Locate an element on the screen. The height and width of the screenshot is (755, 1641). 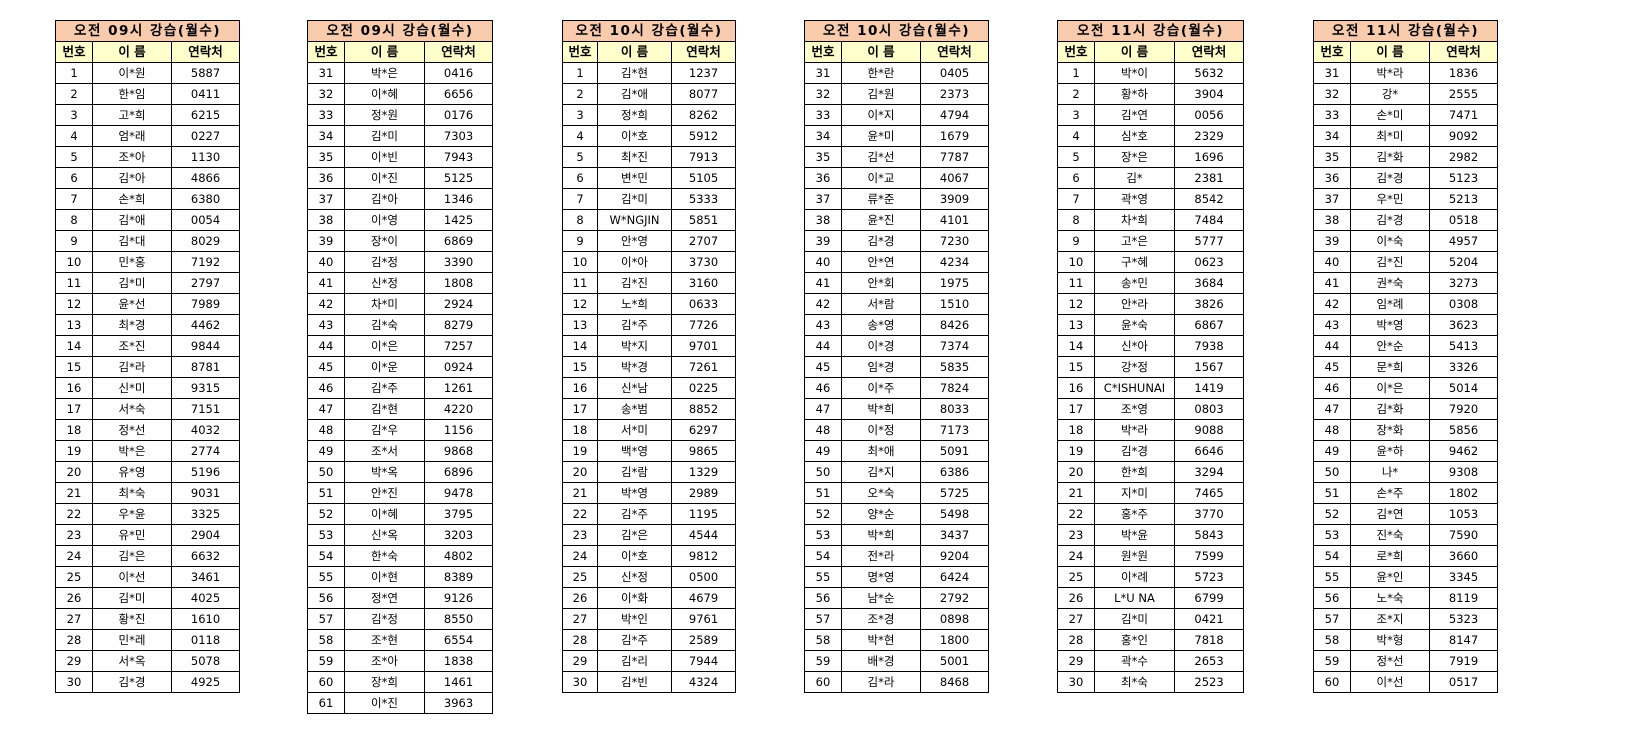
table-row: 24 이*호 9812 is located at coordinates (649, 556).